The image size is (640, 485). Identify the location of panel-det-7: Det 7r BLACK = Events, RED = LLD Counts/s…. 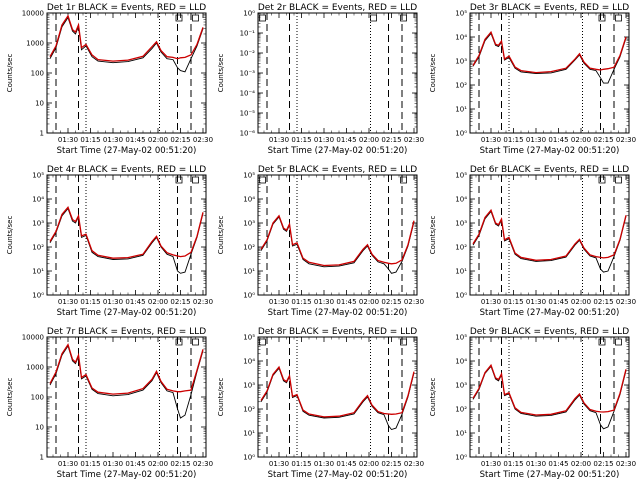
(109, 403).